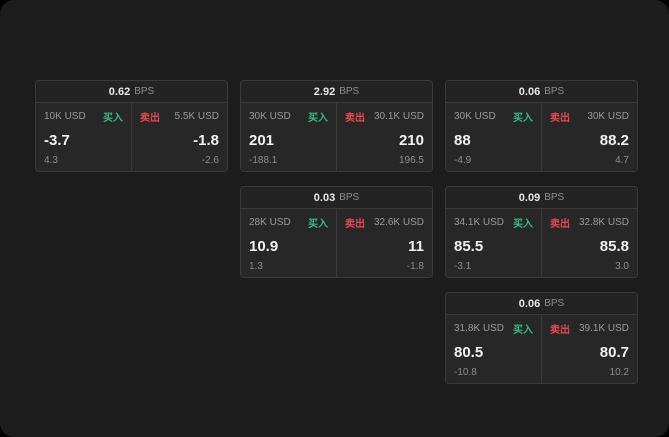 The height and width of the screenshot is (437, 669). I want to click on spread-header: 0.62 BPS, so click(131, 92).